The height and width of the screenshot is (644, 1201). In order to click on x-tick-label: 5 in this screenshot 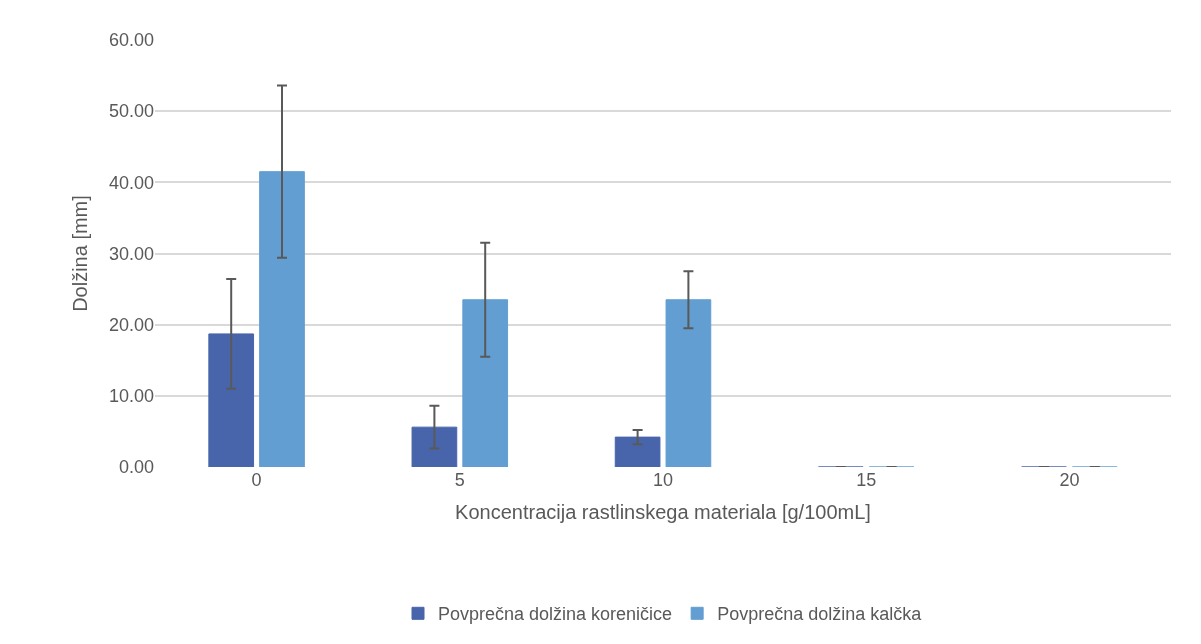, I will do `click(459, 480)`.